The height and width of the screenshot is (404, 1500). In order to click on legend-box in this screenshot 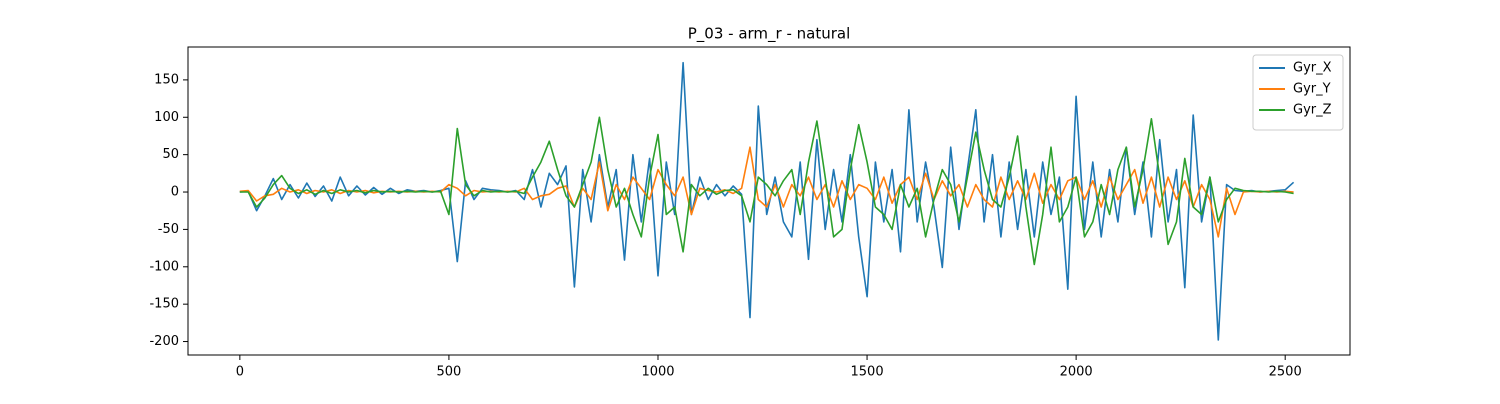, I will do `click(1298, 92)`.